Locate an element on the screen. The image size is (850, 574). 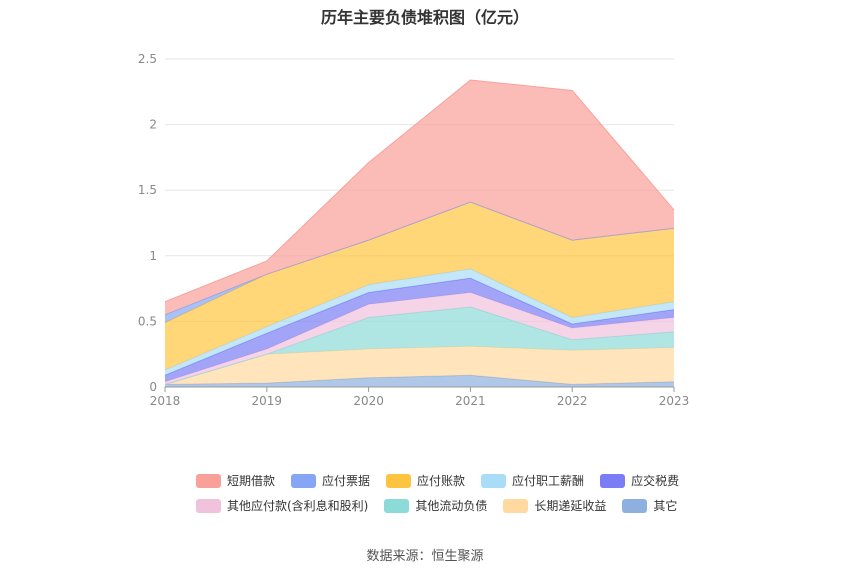
legend-item: 长期递延收益 is located at coordinates (554, 505).